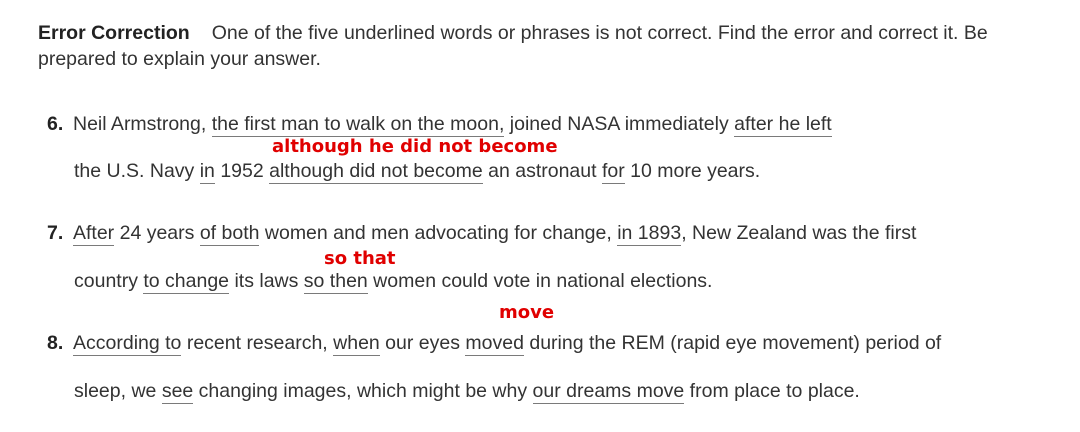  I want to click on underlined-phrase: our dreams move, so click(608, 392).